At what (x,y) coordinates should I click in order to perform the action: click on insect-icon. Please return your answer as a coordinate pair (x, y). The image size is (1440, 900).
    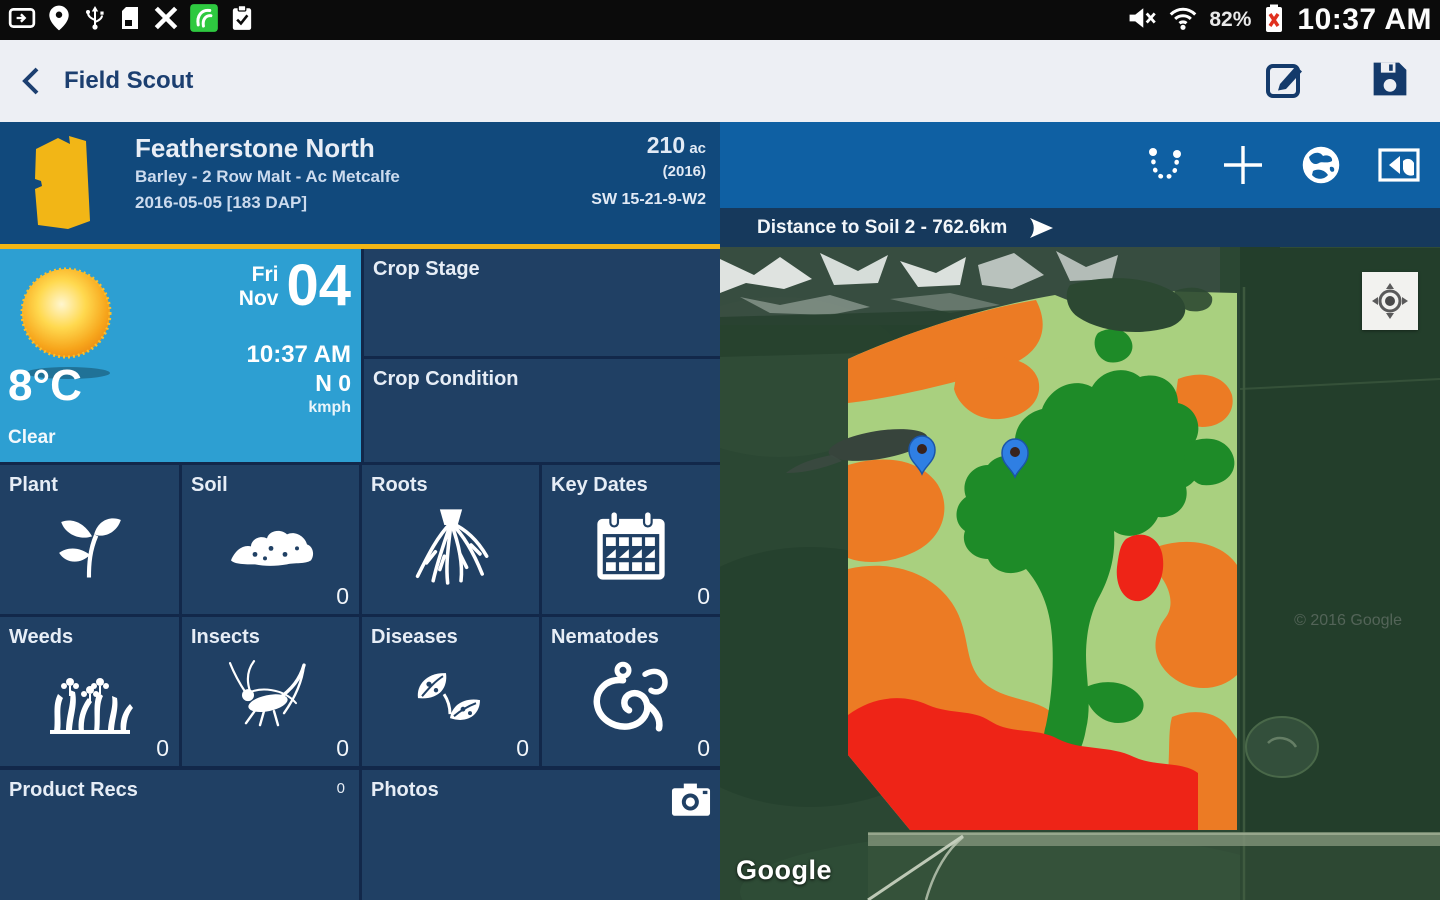
    Looking at the image, I should click on (271, 701).